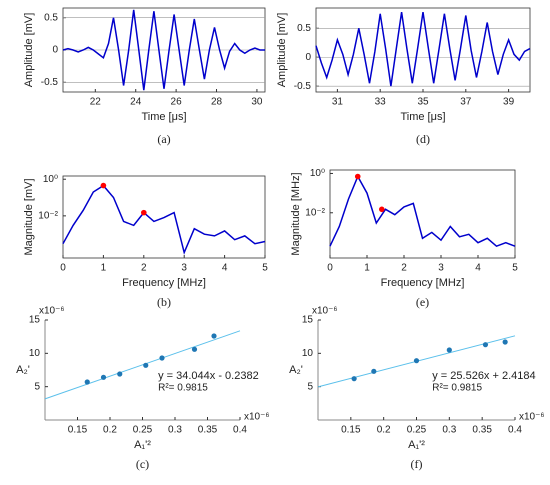  Describe the element at coordinates (417, 464) in the screenshot. I see `caption: (f)` at that location.